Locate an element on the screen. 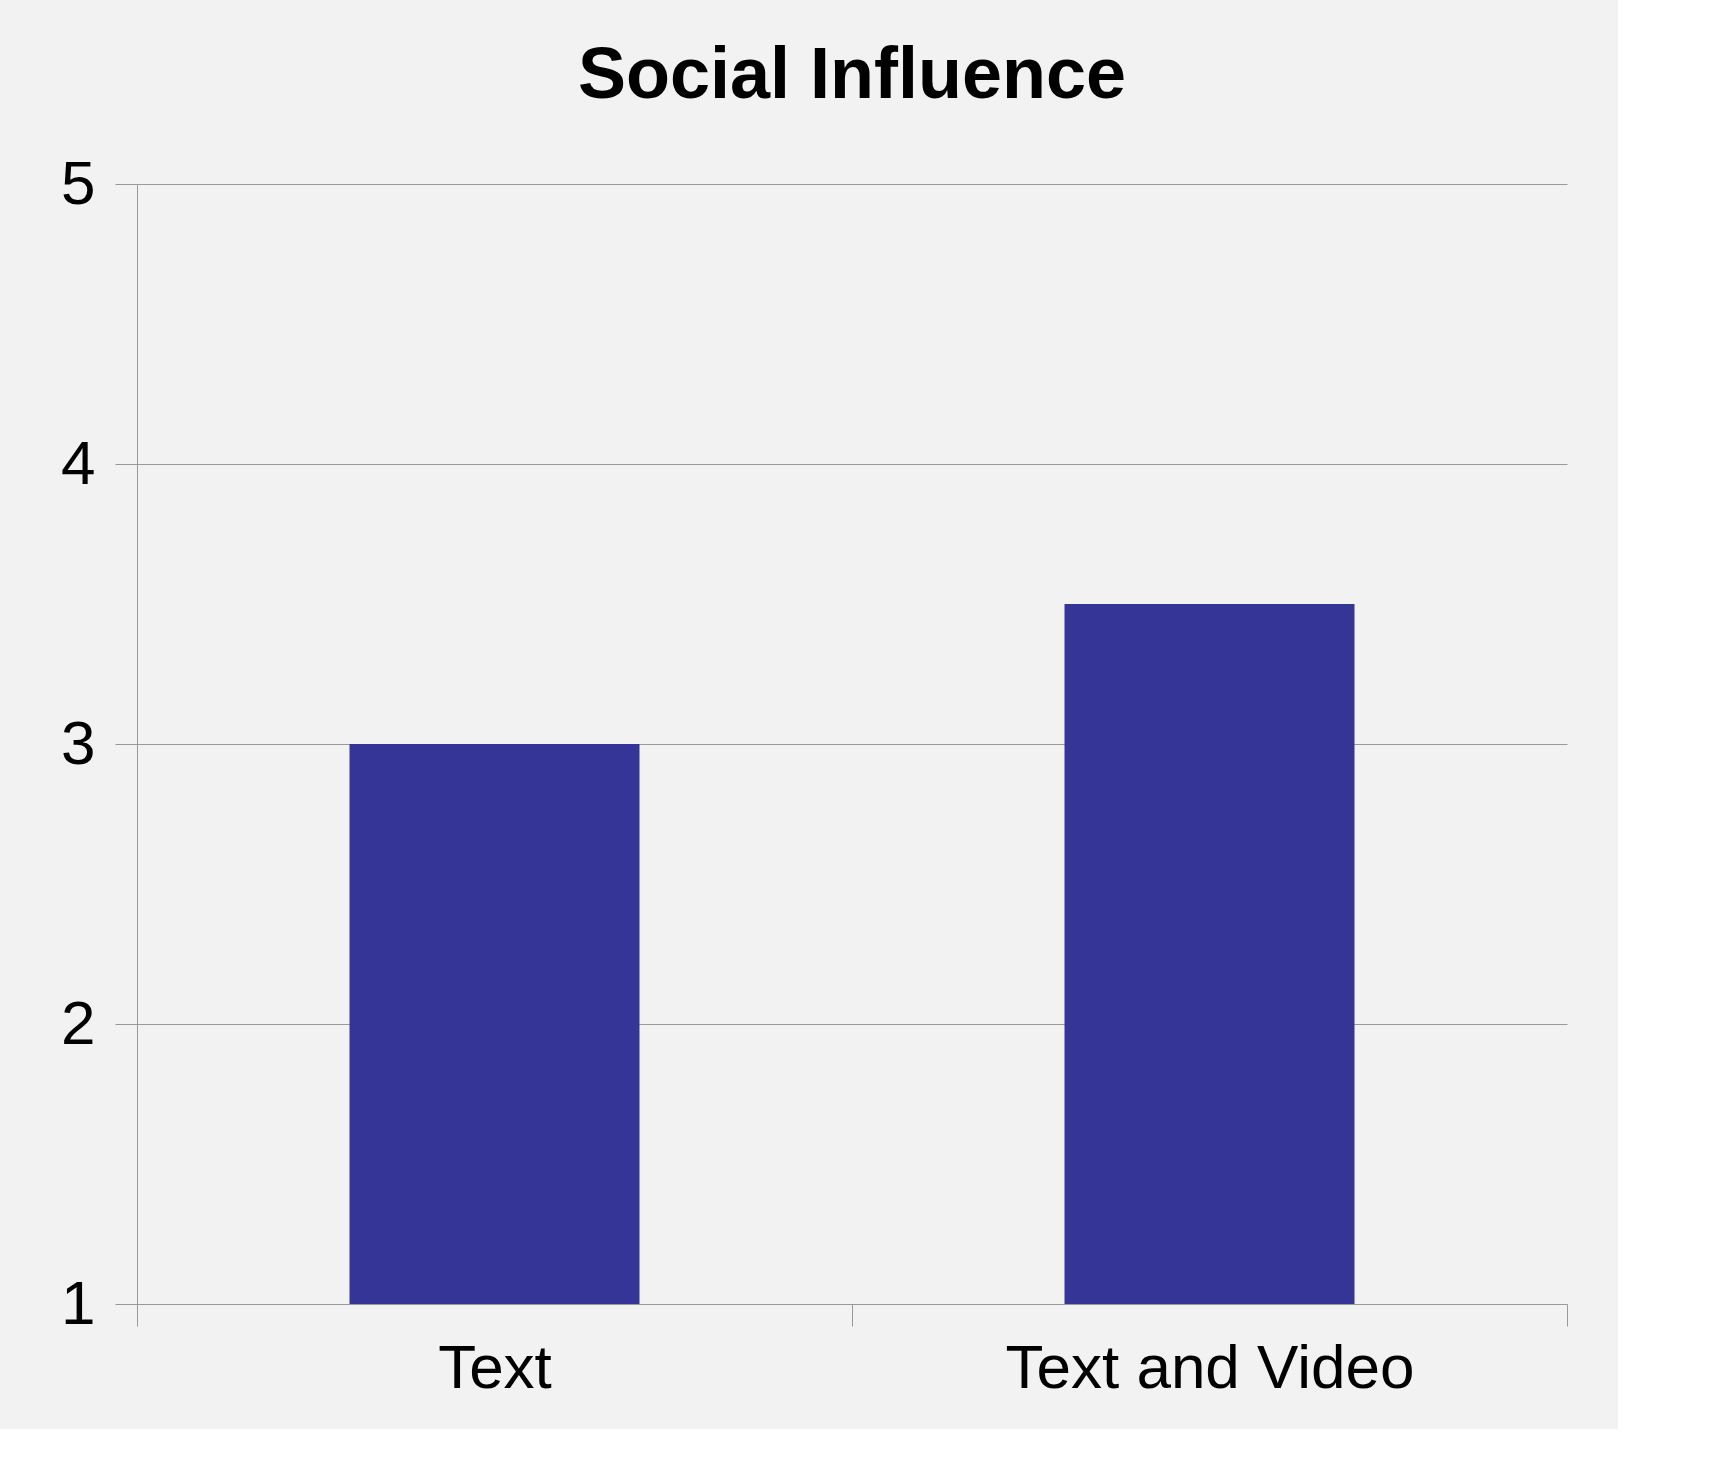 The height and width of the screenshot is (1467, 1734). y-tick-label: 5 is located at coordinates (78, 182).